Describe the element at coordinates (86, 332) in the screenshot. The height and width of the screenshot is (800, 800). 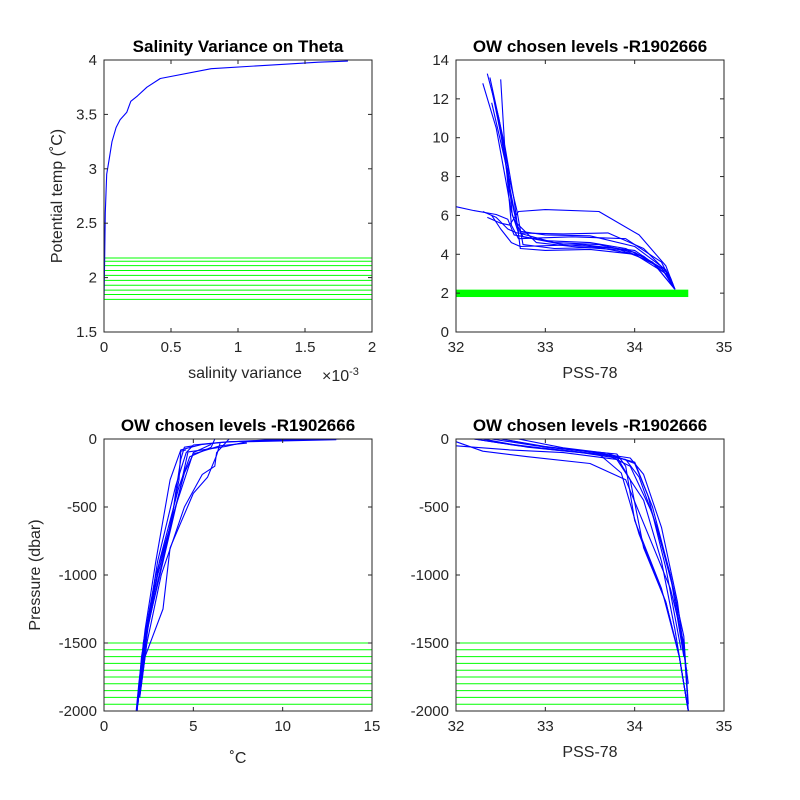
I see `y-tick-label: 1.5` at that location.